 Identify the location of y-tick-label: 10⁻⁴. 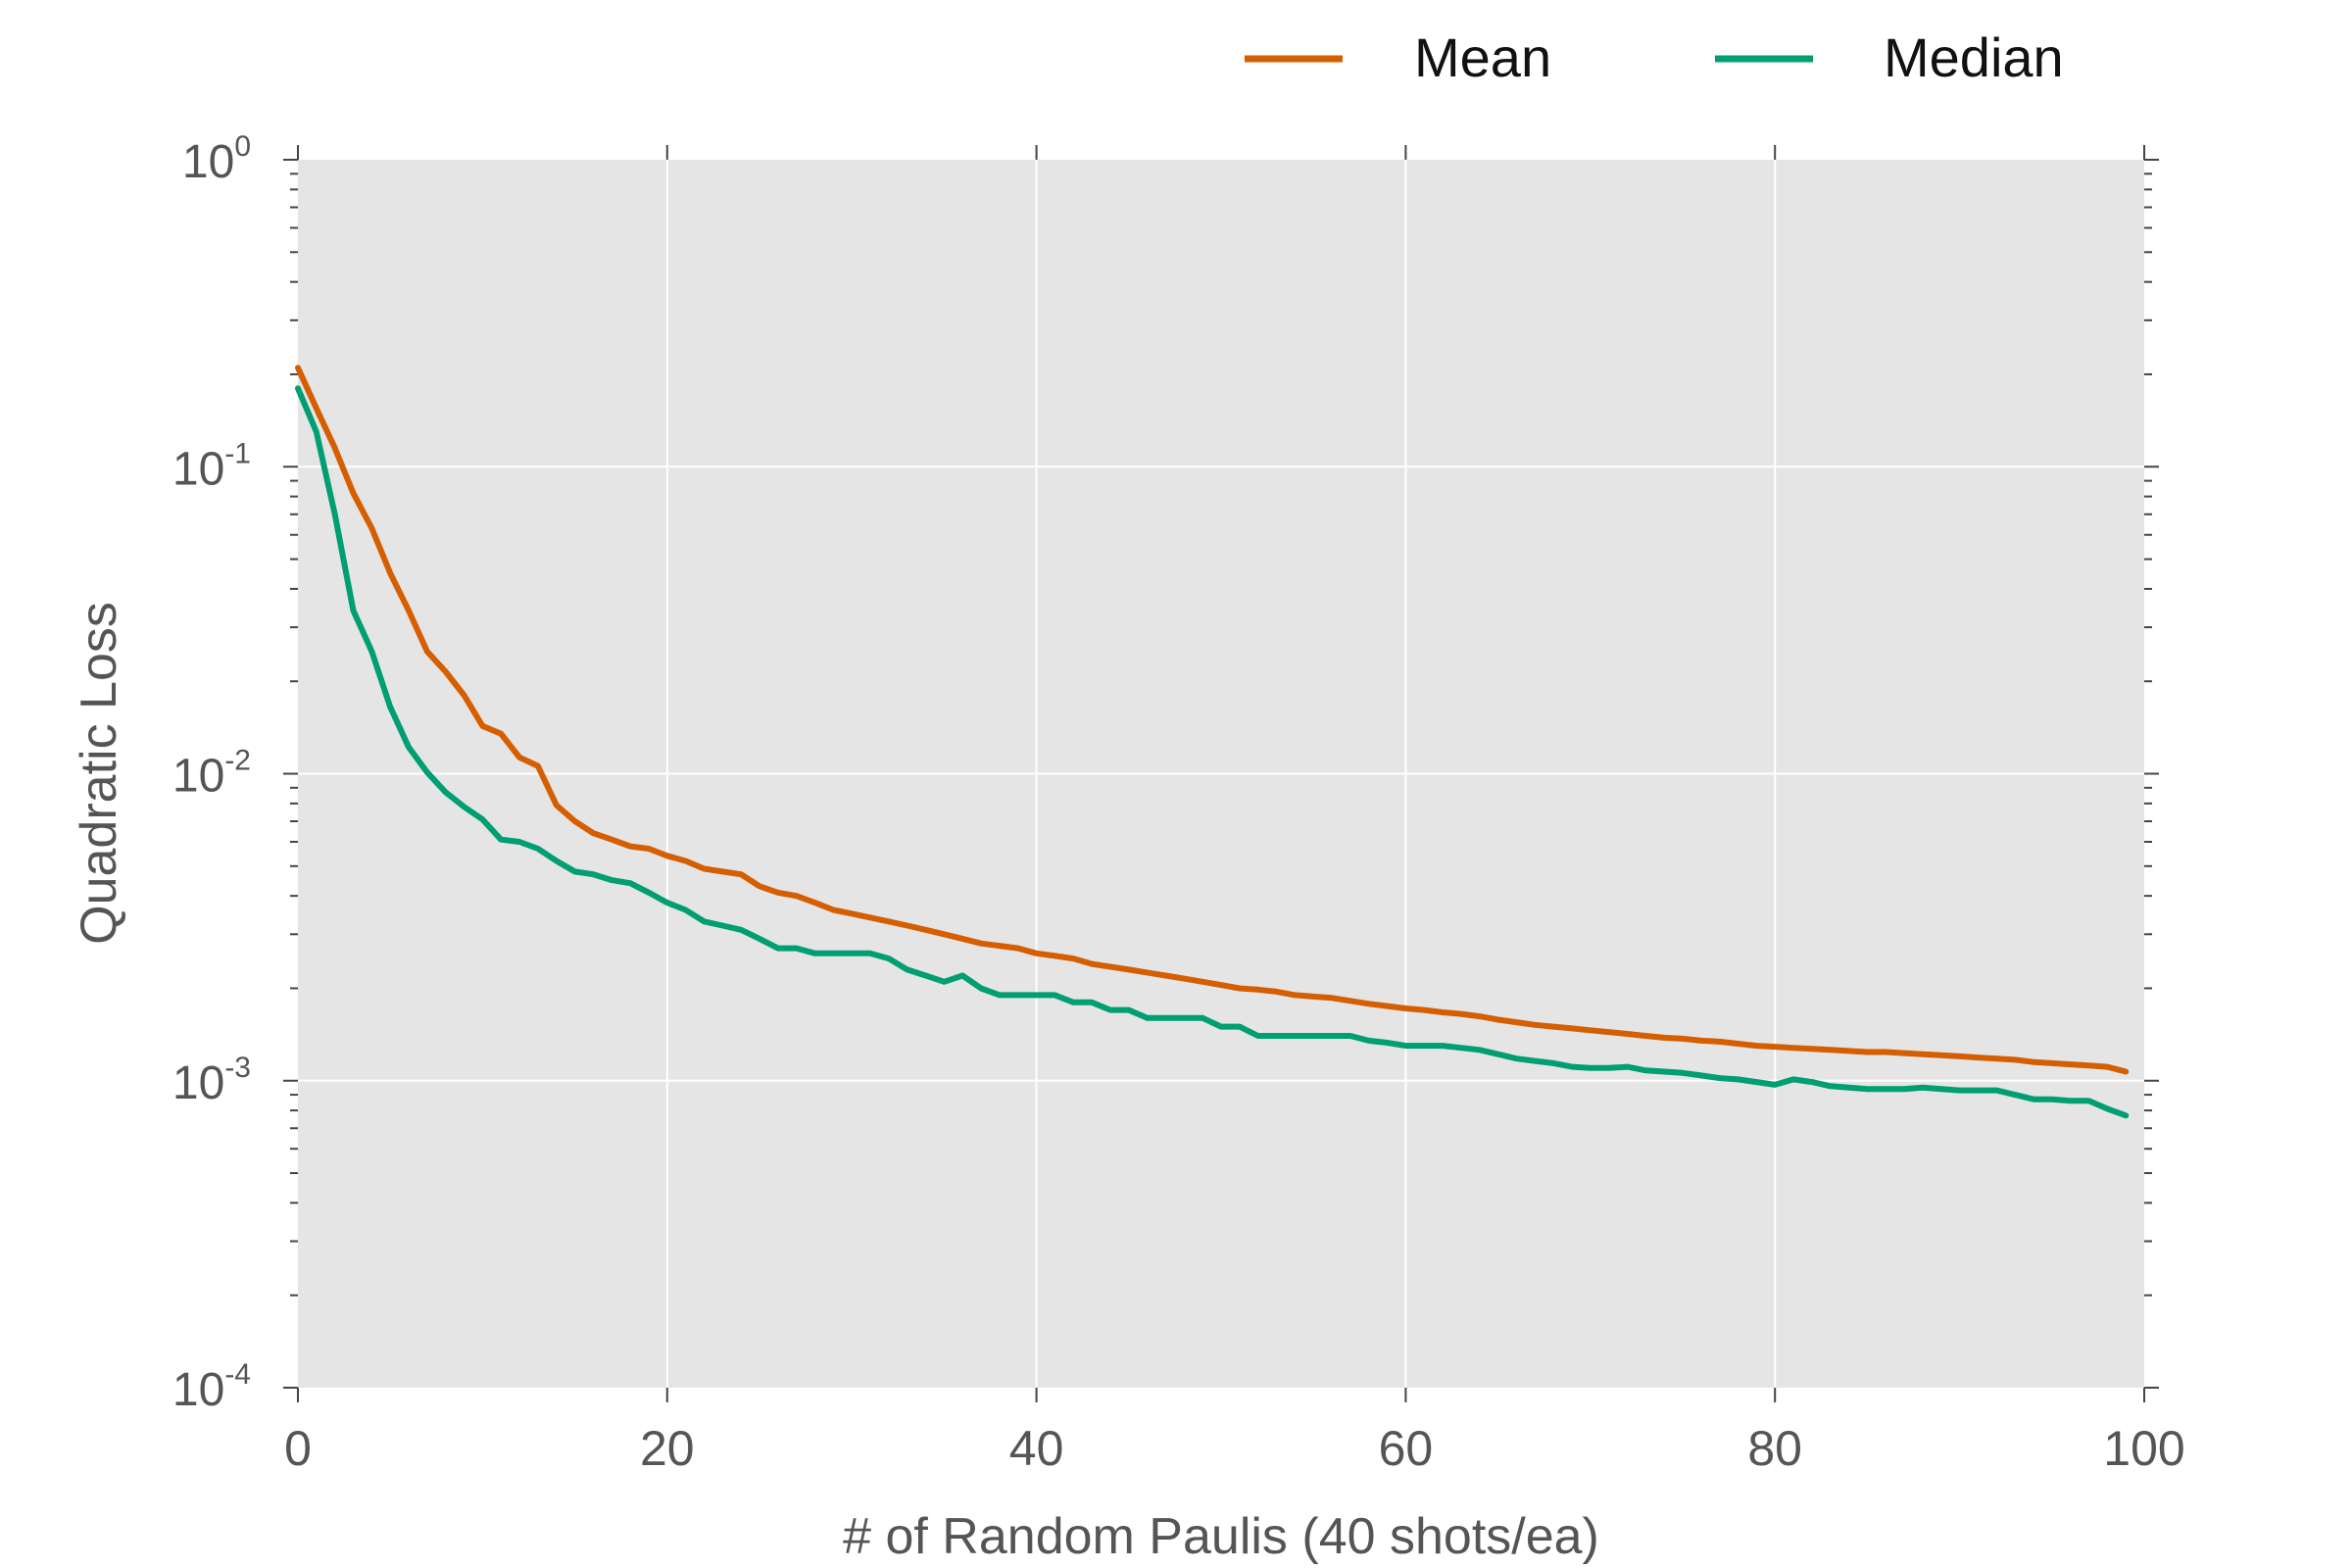
(211, 1387).